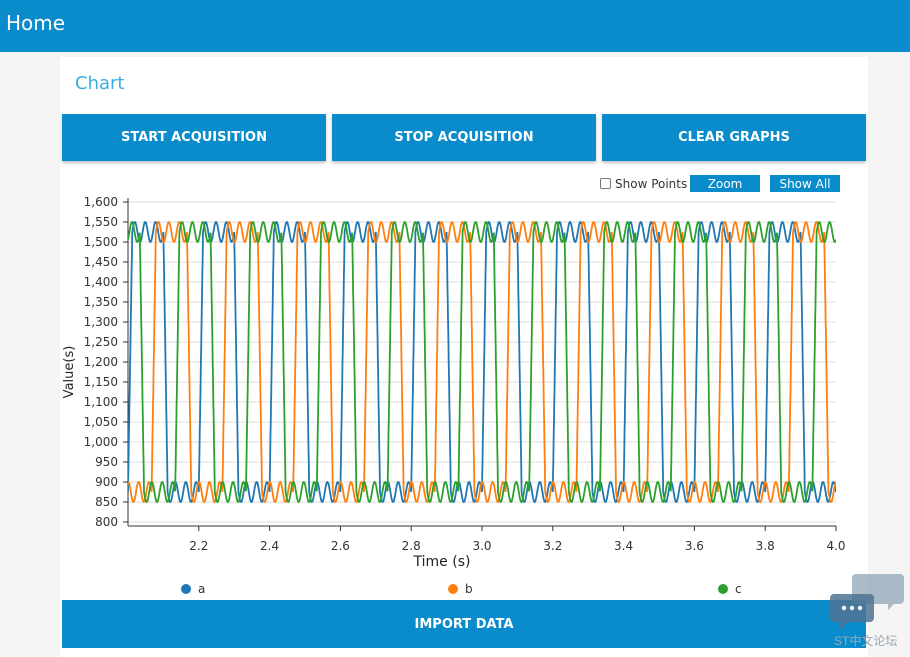 The height and width of the screenshot is (657, 910). I want to click on show-points-label: Show Points, so click(651, 183).